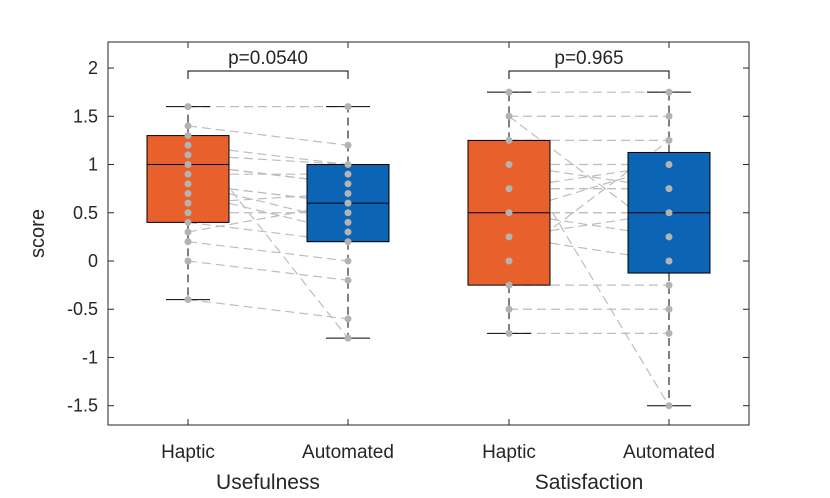  I want to click on y-tick-label-7: -1.5, so click(82, 406).